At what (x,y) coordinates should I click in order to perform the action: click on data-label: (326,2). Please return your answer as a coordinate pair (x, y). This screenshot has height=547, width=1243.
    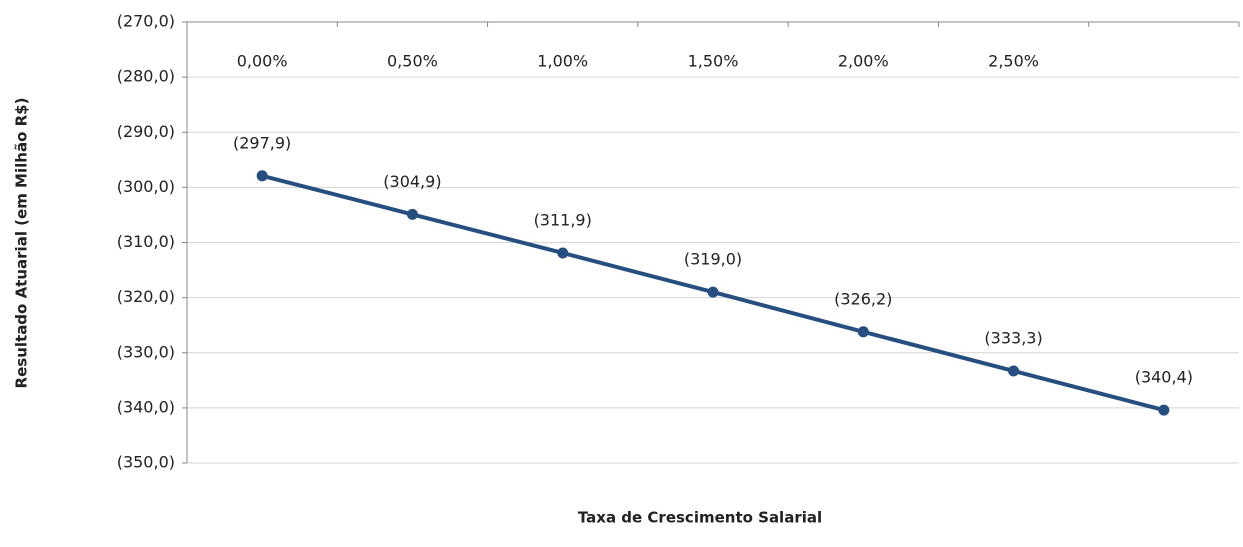
    Looking at the image, I should click on (863, 298).